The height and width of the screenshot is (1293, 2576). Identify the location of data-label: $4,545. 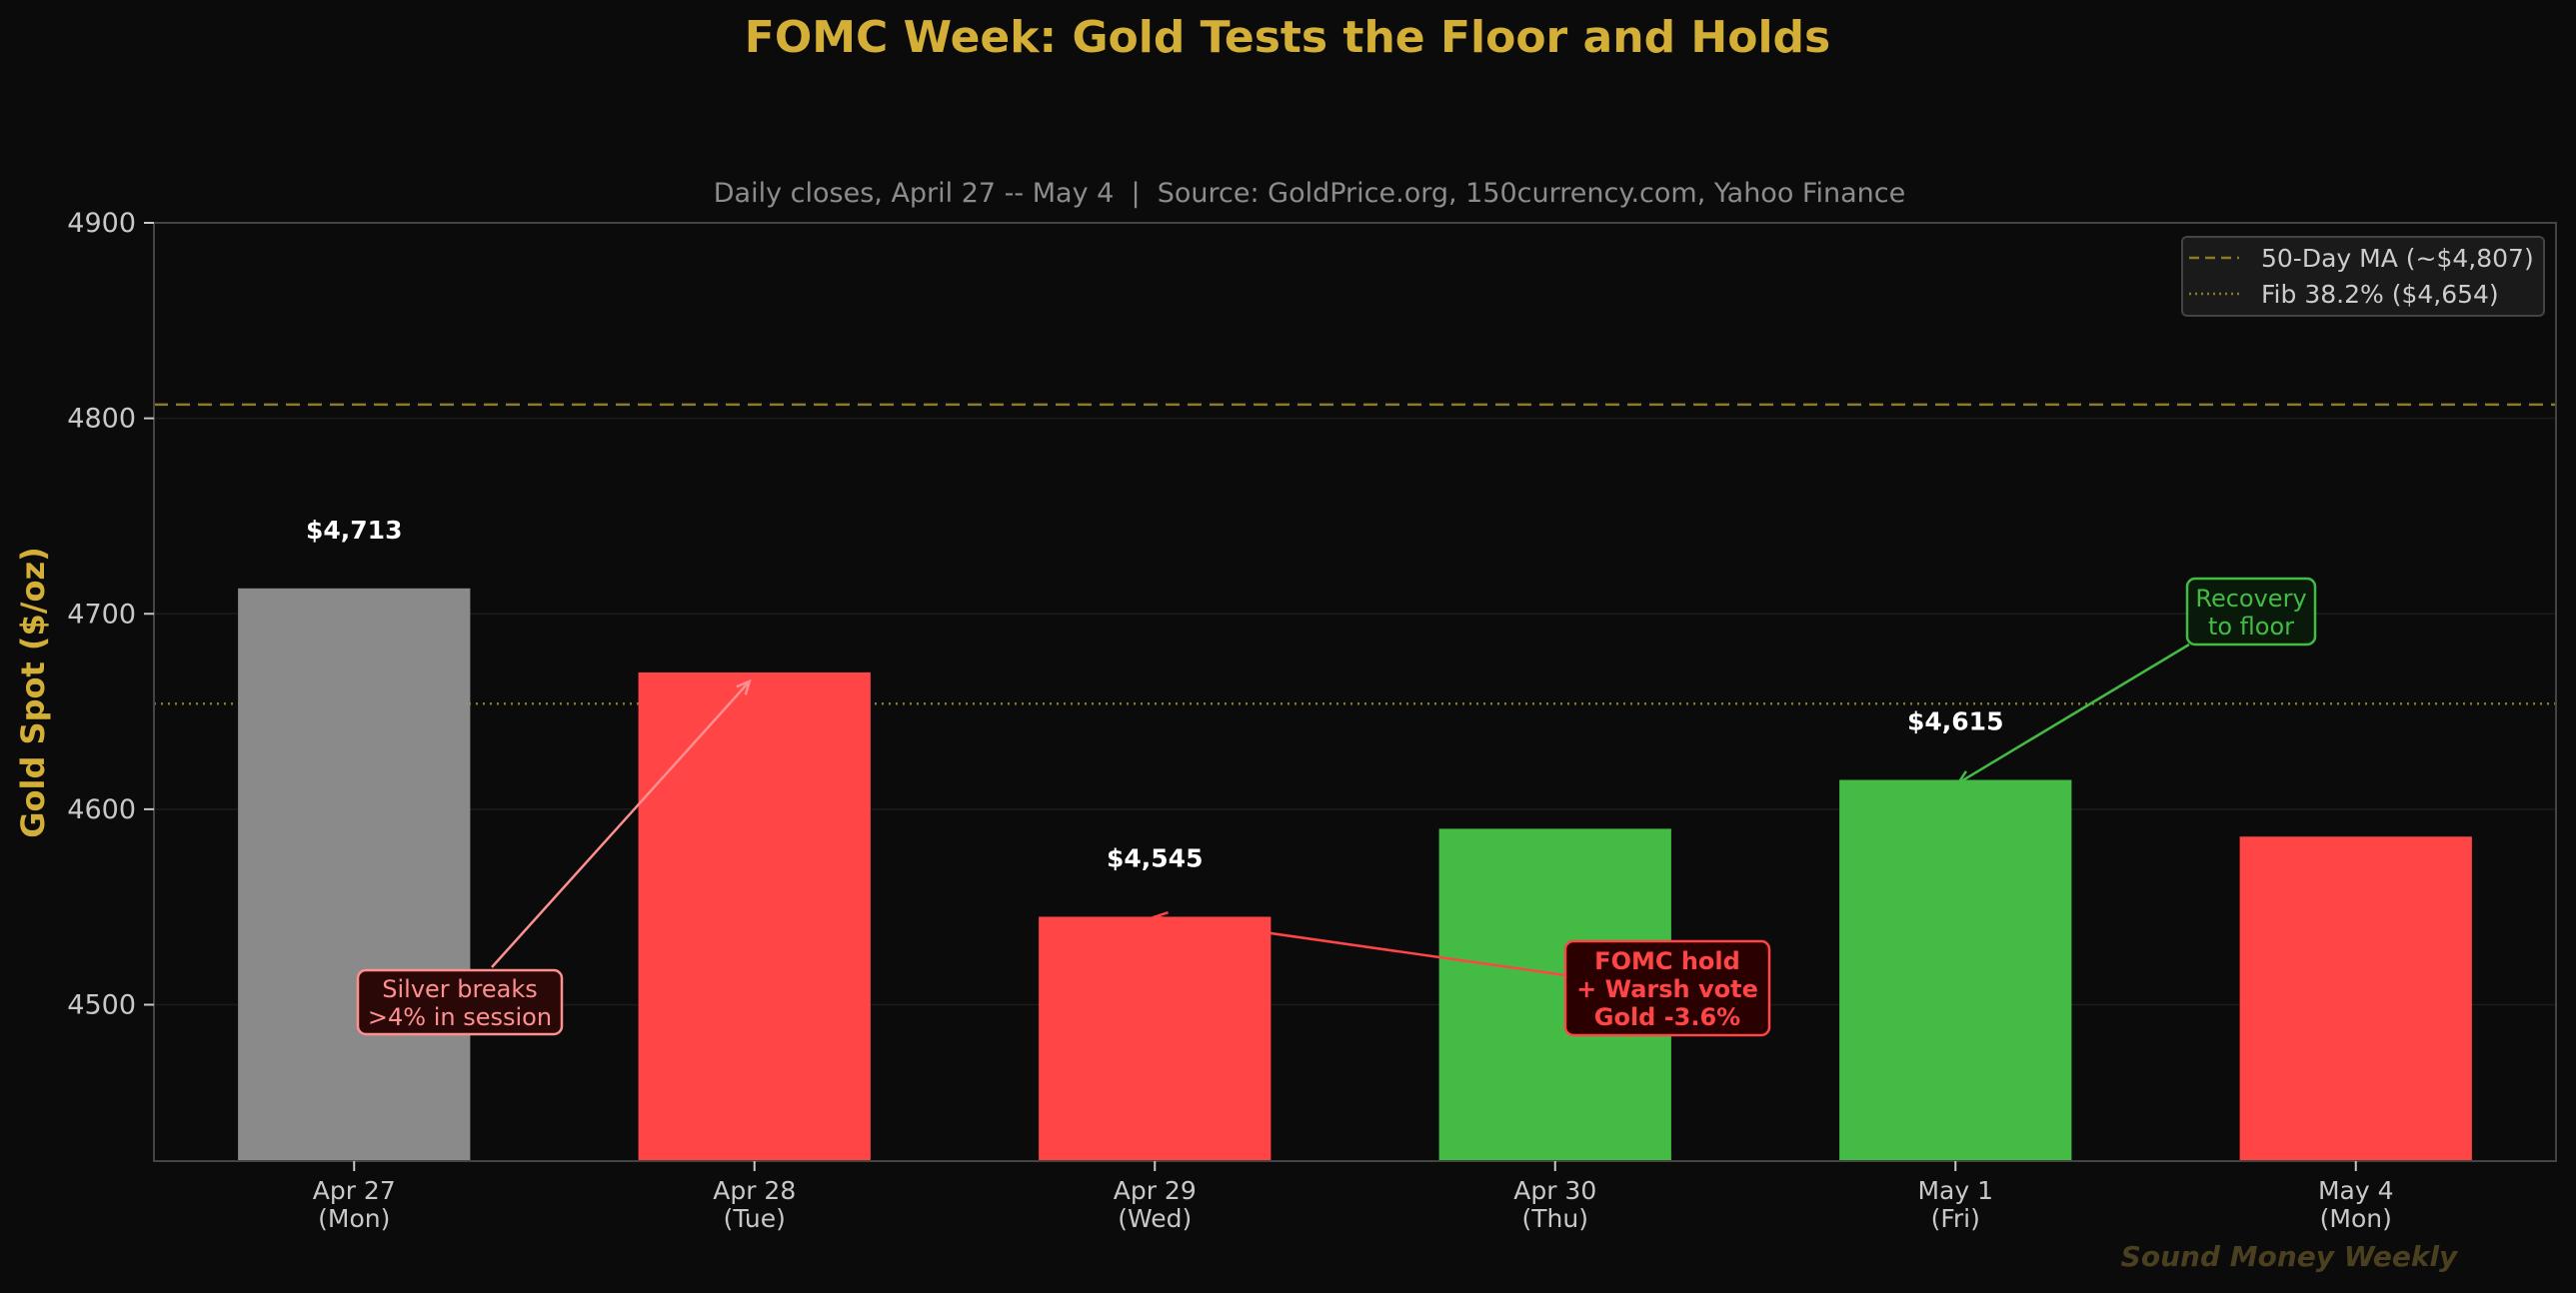
(1155, 857).